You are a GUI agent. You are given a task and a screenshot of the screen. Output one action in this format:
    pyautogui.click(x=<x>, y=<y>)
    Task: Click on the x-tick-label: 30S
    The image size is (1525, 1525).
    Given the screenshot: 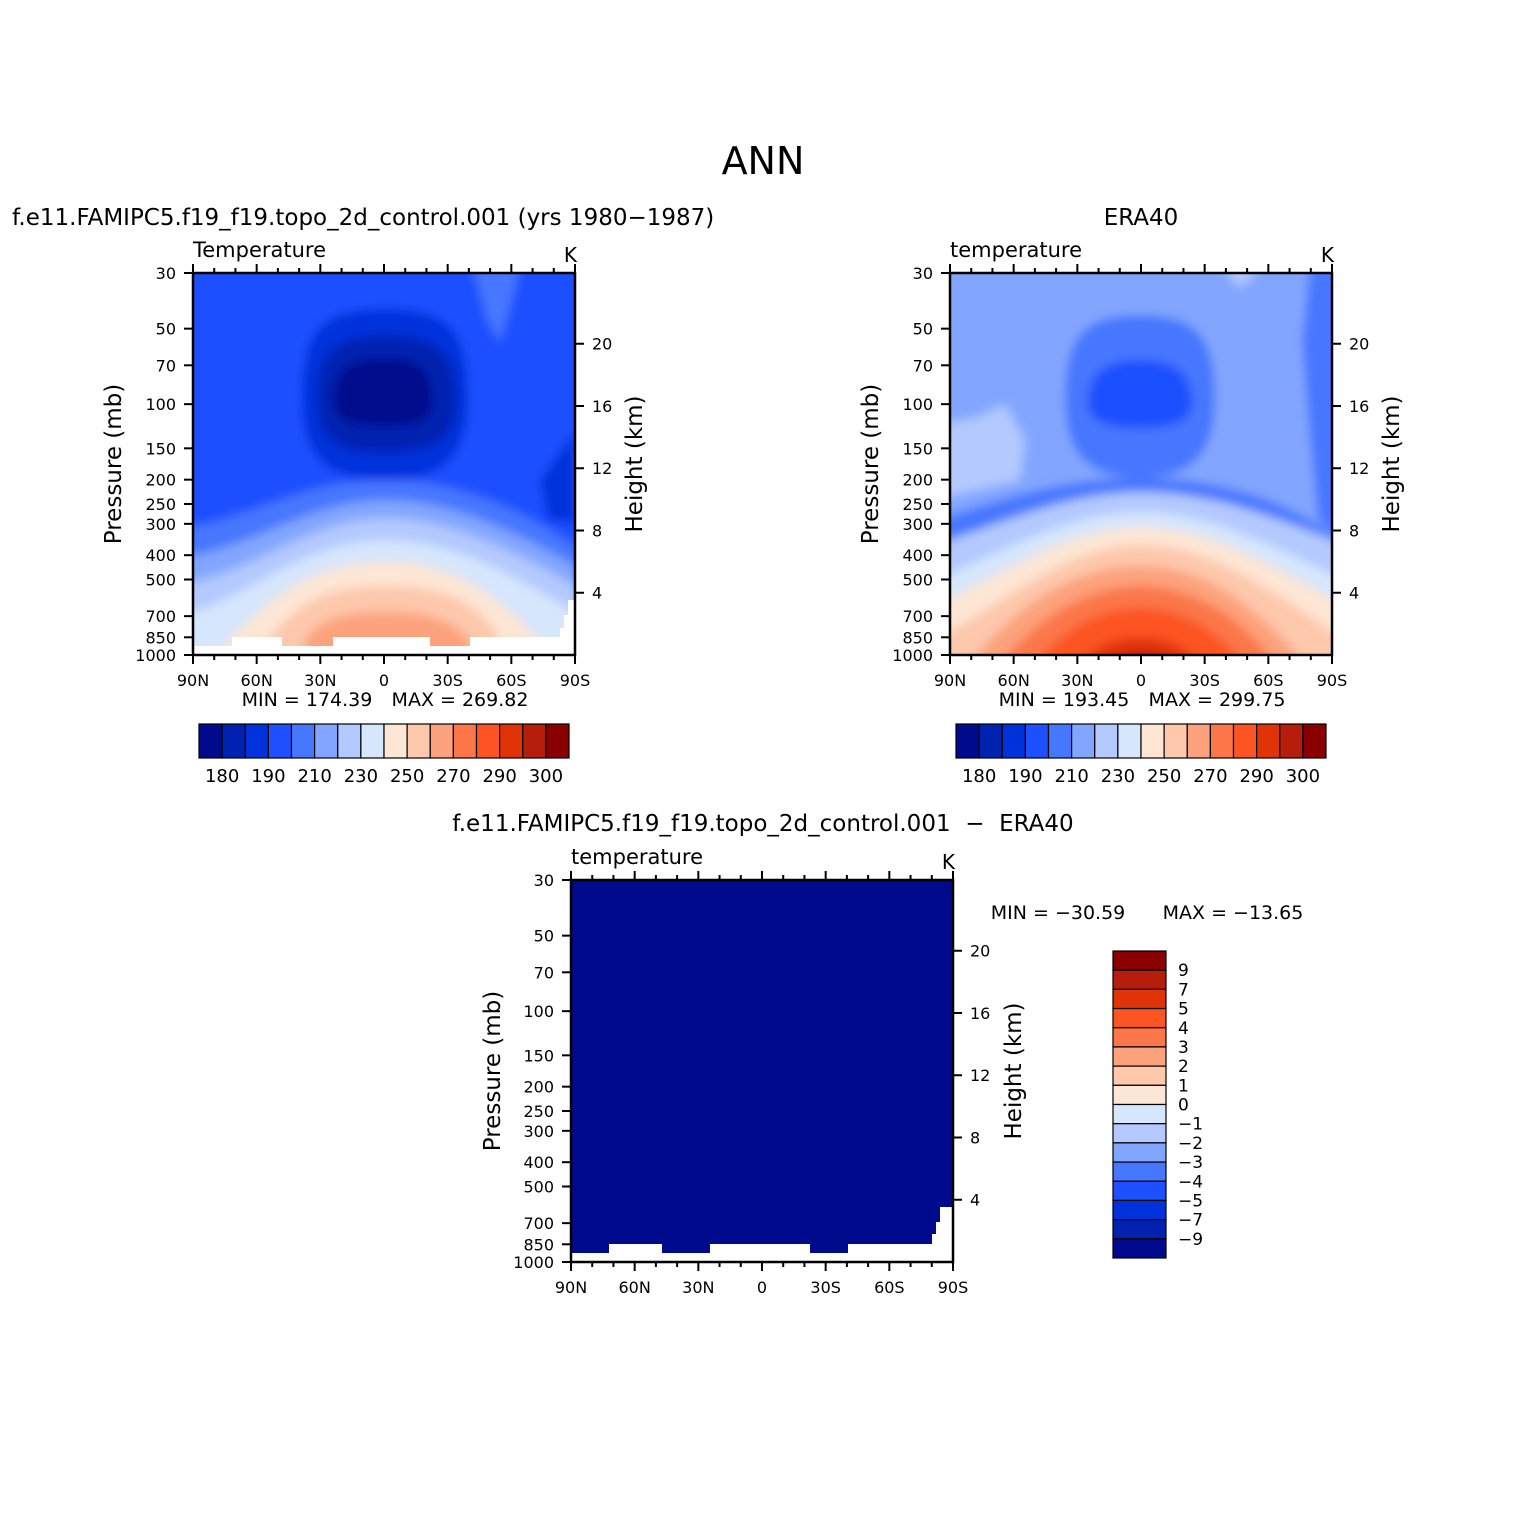 What is the action you would take?
    pyautogui.click(x=1204, y=680)
    